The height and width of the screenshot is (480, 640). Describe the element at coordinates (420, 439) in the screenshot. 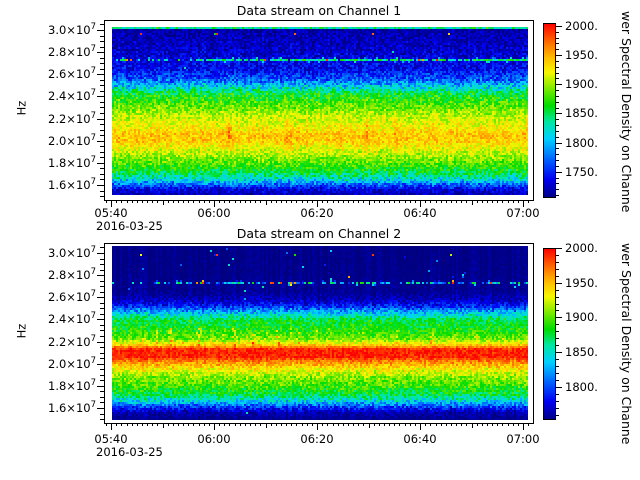

I see `x-tick-label: 06:40` at that location.